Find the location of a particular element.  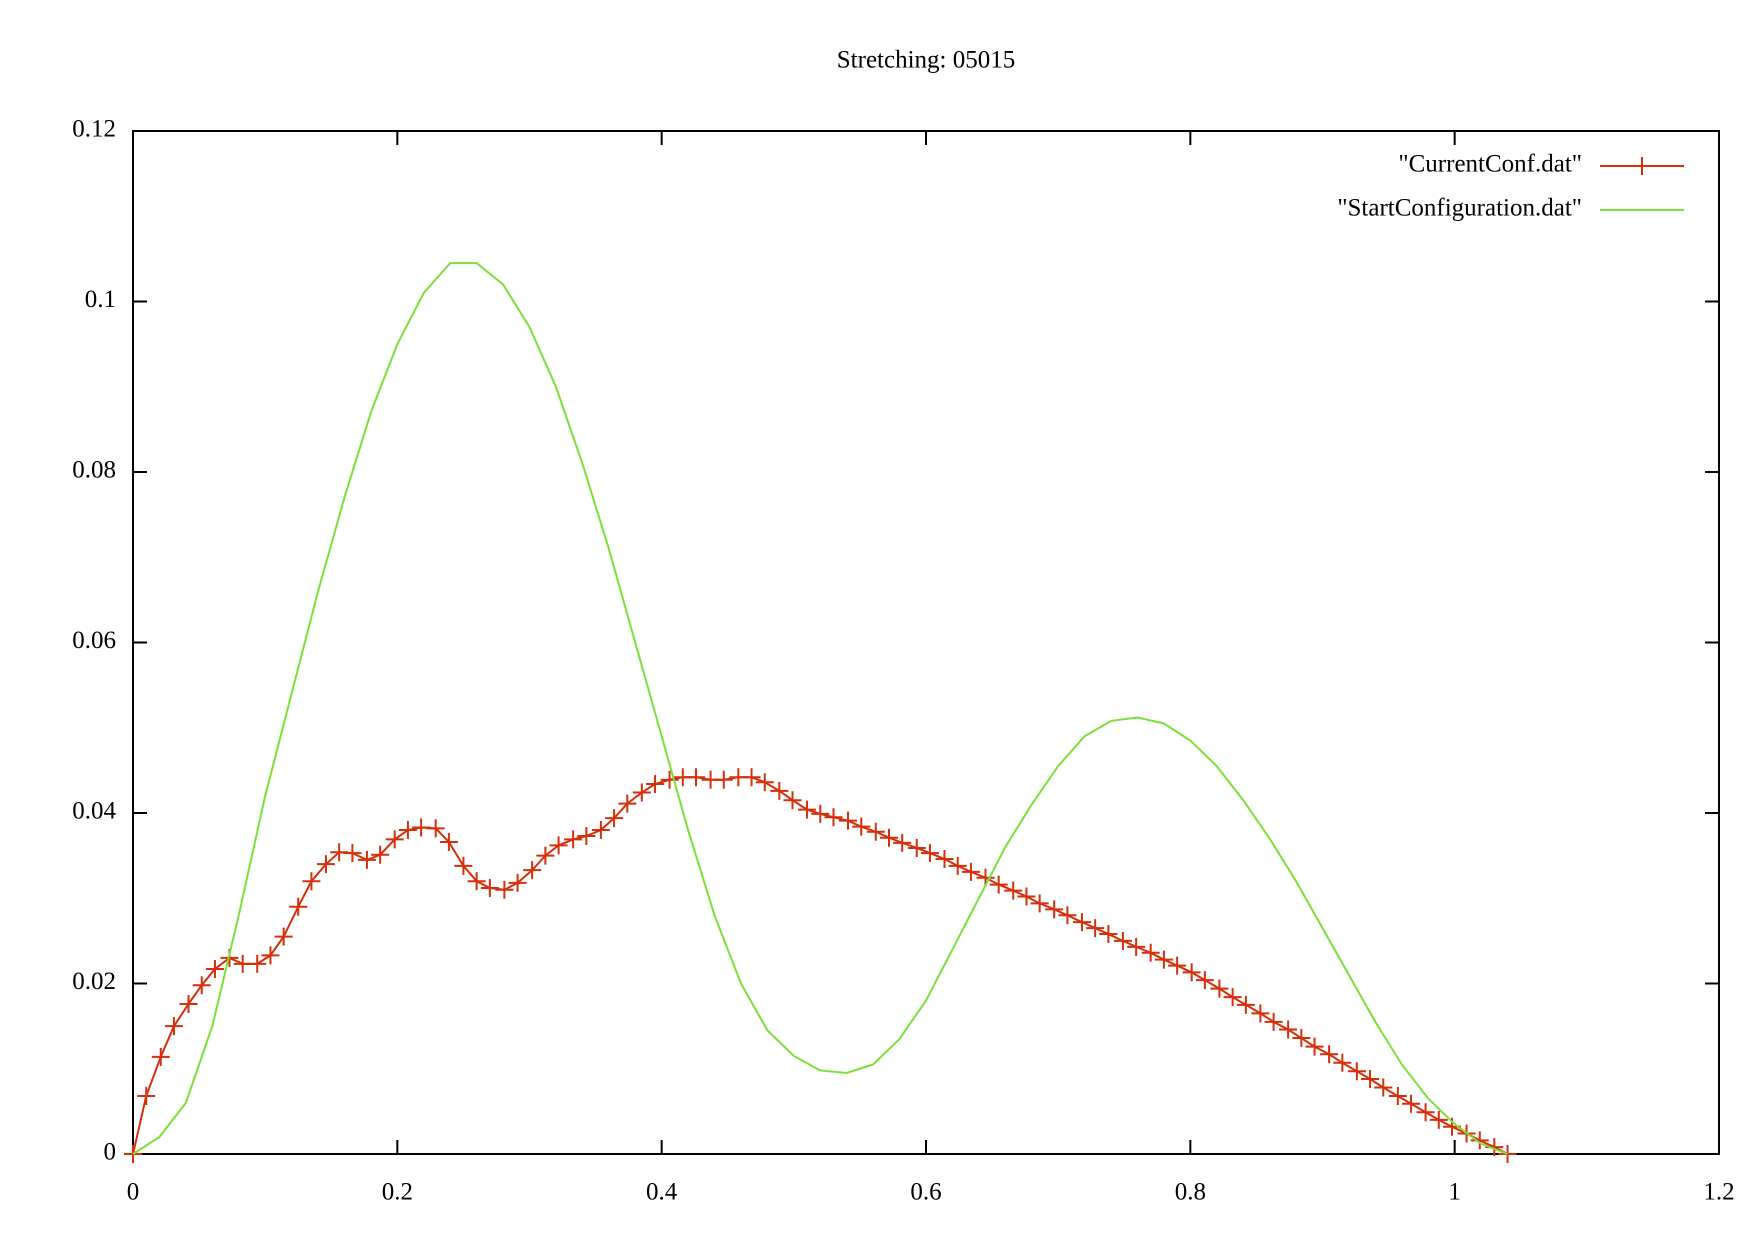

y-tick-label: 0.08 is located at coordinates (94, 470).